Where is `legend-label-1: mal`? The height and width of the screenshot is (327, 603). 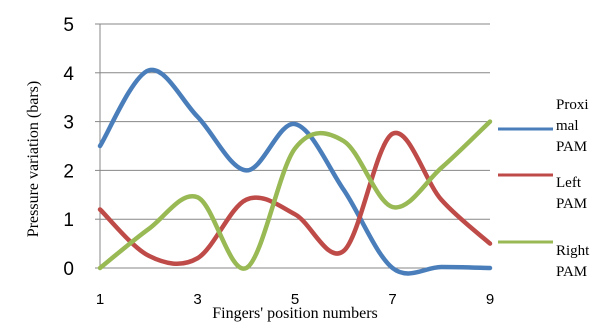
legend-label-1: mal is located at coordinates (567, 126).